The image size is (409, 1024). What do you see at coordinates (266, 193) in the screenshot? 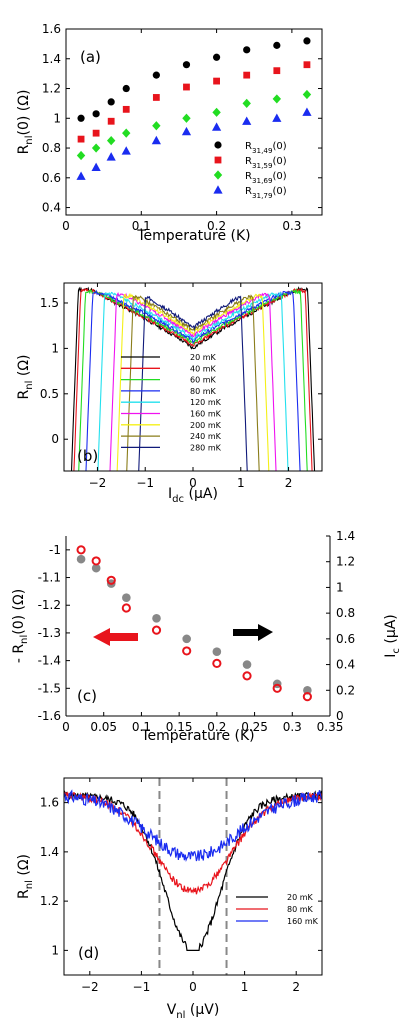
I see `legend-label: R31,79(0)` at bounding box center [266, 193].